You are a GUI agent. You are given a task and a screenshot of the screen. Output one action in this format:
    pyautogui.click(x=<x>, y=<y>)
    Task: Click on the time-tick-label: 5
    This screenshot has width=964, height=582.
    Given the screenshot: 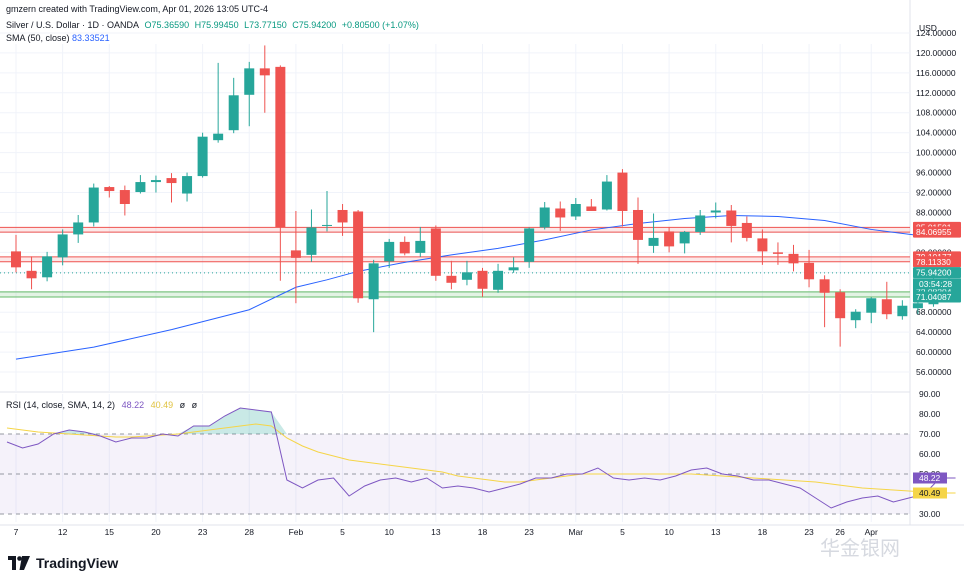 What is the action you would take?
    pyautogui.click(x=622, y=532)
    